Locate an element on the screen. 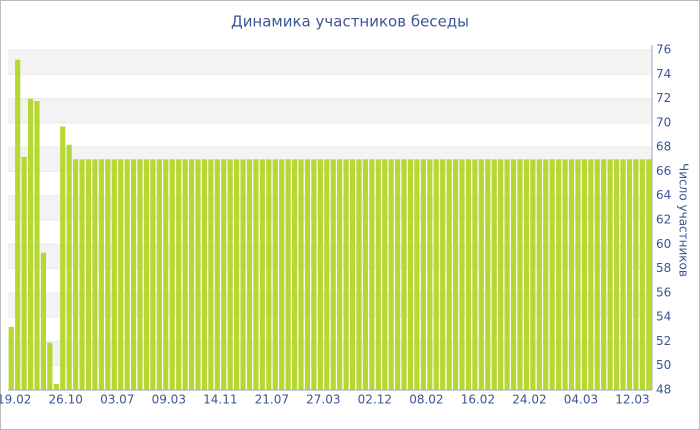 The height and width of the screenshot is (430, 700). x-tick-label: 16.02 is located at coordinates (478, 400).